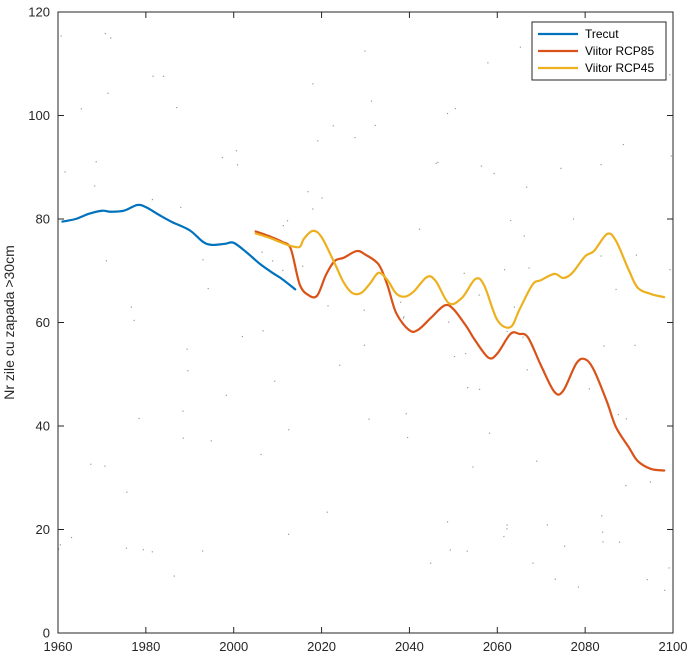 The image size is (700, 661). Describe the element at coordinates (321, 646) in the screenshot. I see `x-tick-label: 2020` at that location.